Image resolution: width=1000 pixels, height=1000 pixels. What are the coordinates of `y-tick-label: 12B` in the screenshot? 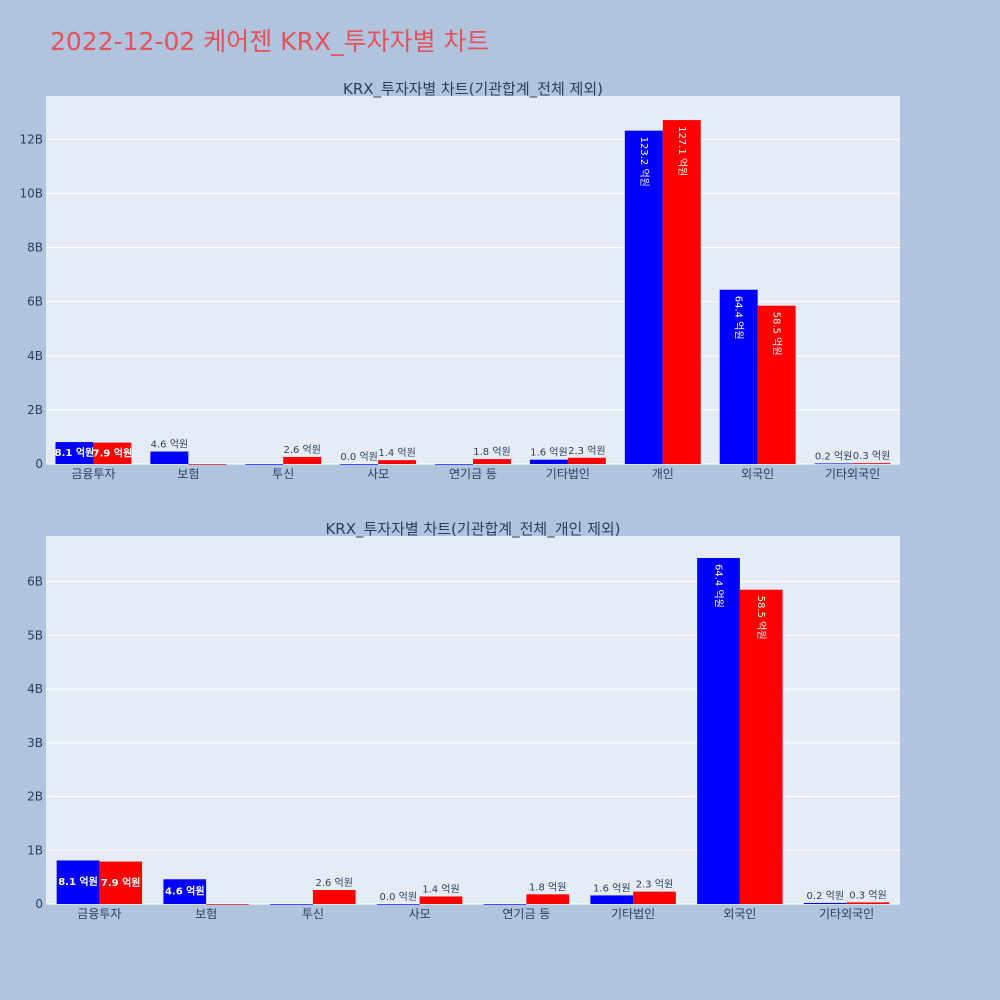 It's located at (31, 139).